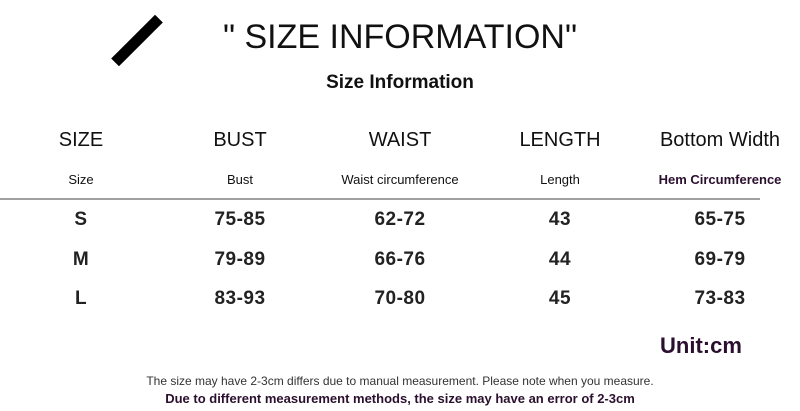 The height and width of the screenshot is (411, 800). What do you see at coordinates (81, 140) in the screenshot?
I see `column-header: SIZE` at bounding box center [81, 140].